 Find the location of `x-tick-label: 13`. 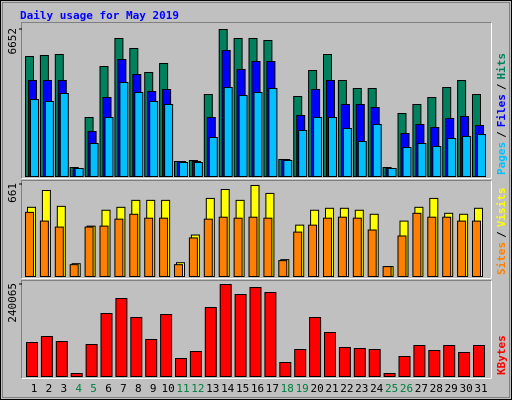

x-tick-label: 13 is located at coordinates (212, 388).